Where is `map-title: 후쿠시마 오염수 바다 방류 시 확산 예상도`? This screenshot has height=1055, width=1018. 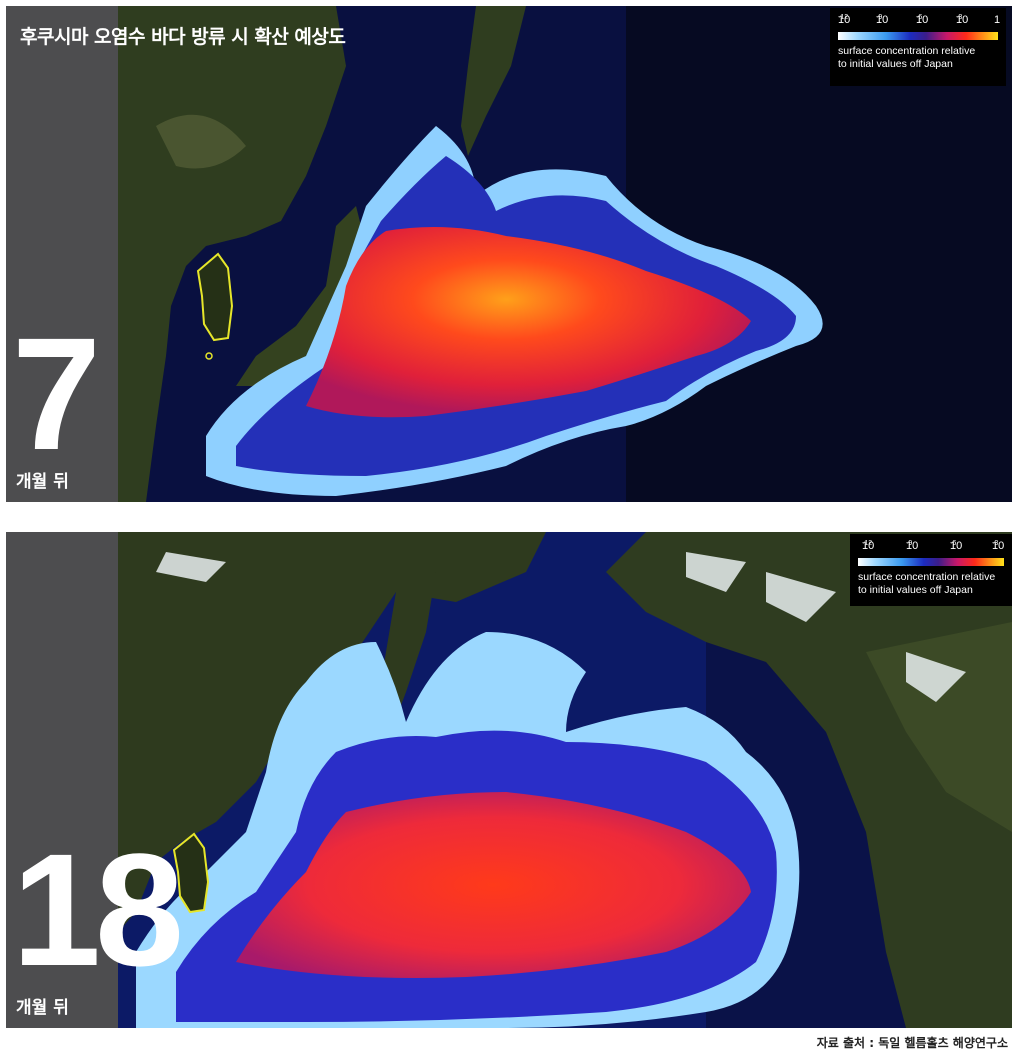
map-title: 후쿠시마 오염수 바다 방류 시 확산 예상도 is located at coordinates (183, 37).